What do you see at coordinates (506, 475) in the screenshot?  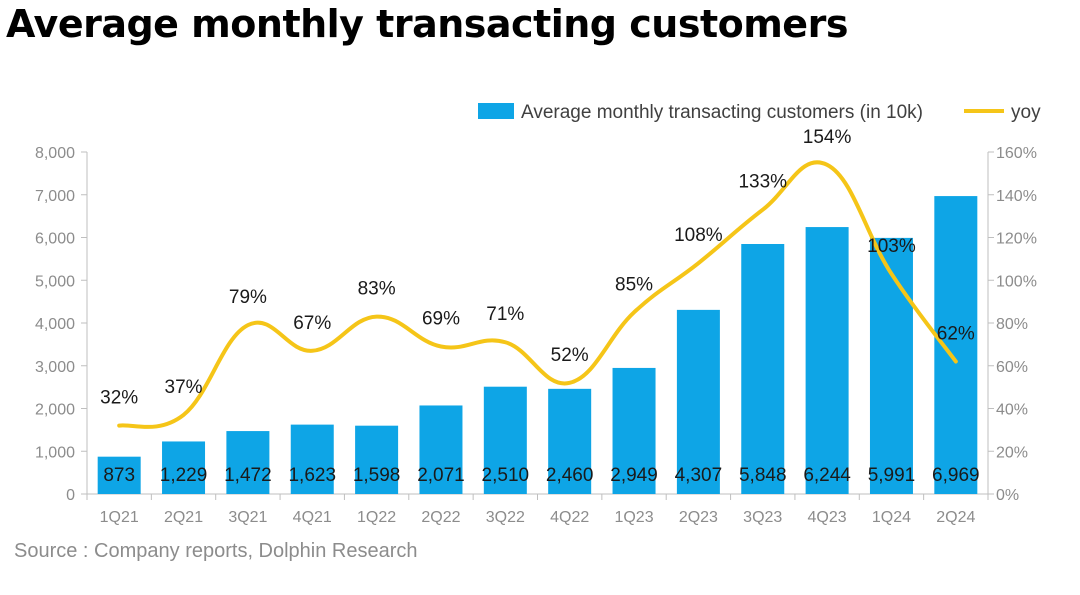 I see `bar-value-label: 2,510` at bounding box center [506, 475].